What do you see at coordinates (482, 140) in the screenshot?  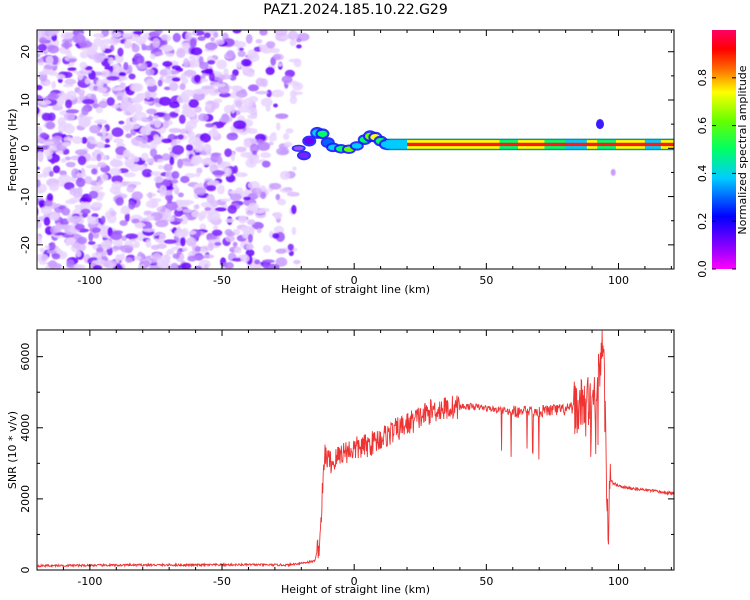 I see `heatmap-coherent-line` at bounding box center [482, 140].